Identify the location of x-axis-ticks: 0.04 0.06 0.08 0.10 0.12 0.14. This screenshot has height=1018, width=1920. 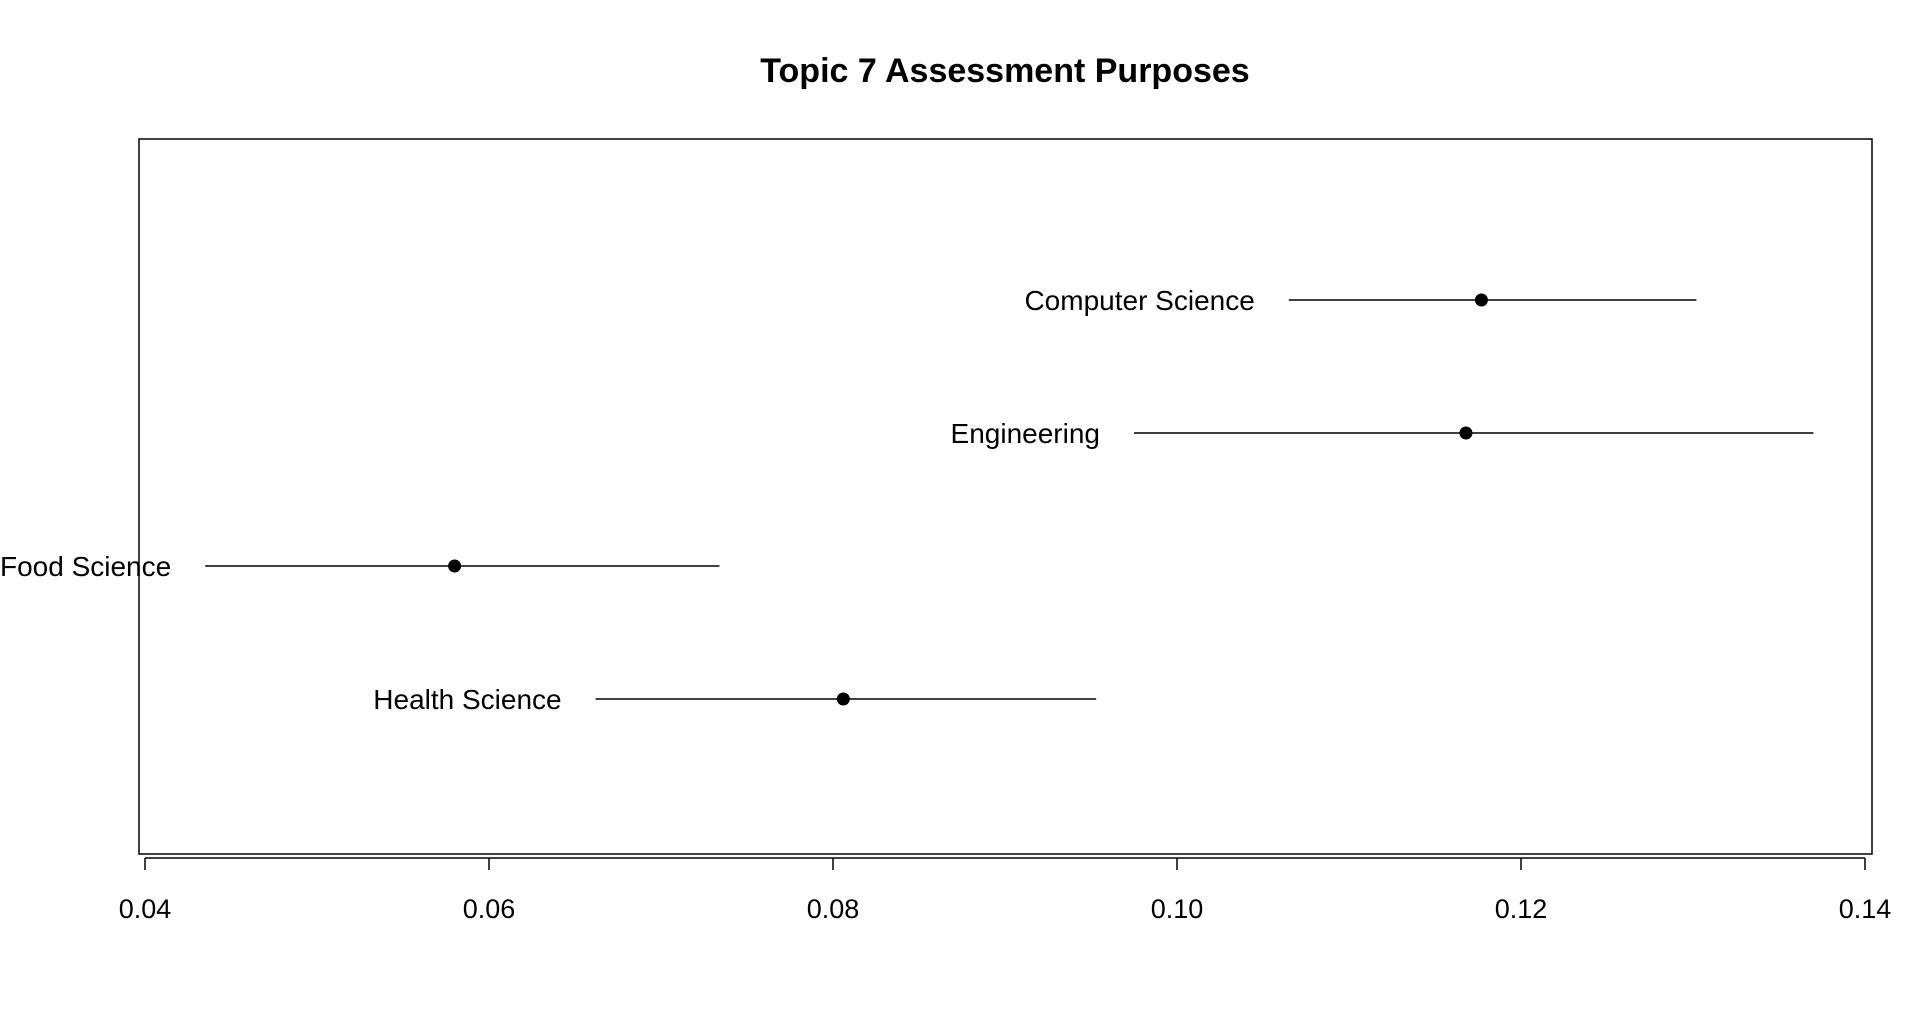
(1005, 891).